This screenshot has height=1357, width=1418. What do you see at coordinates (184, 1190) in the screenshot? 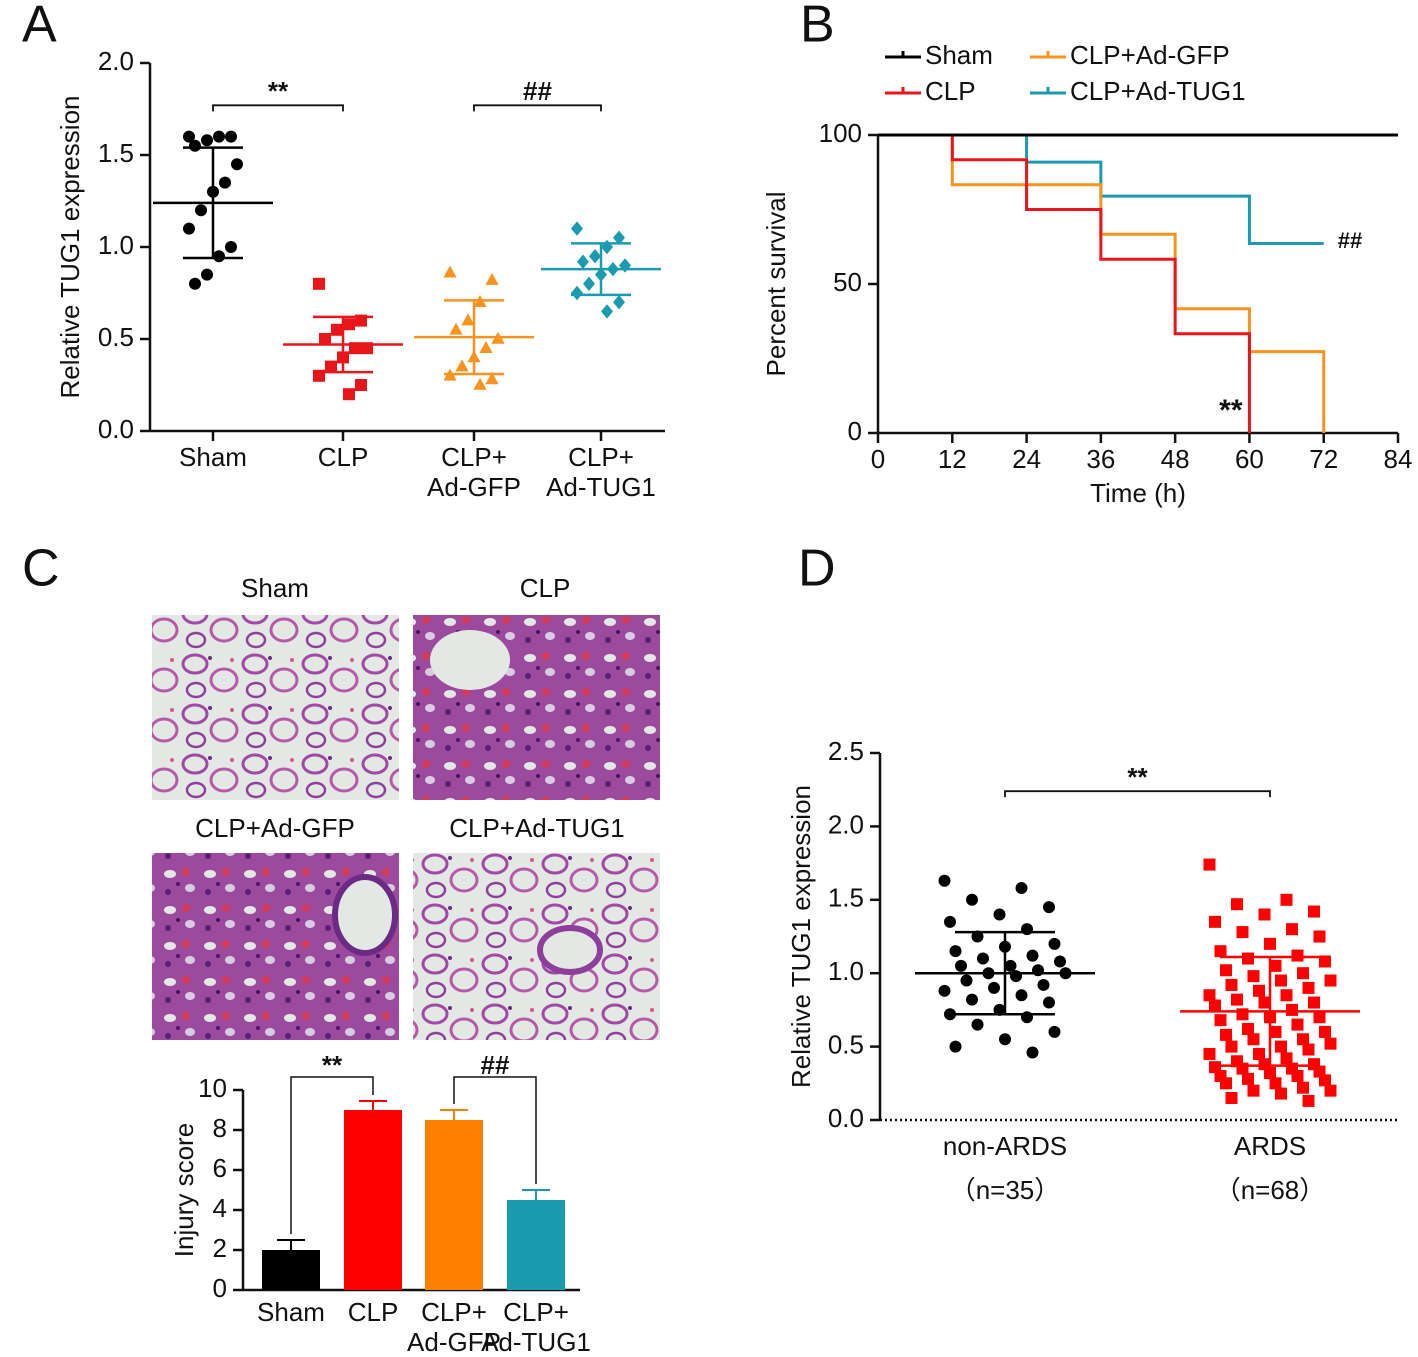
I see `y-axis-label: Injury score` at bounding box center [184, 1190].